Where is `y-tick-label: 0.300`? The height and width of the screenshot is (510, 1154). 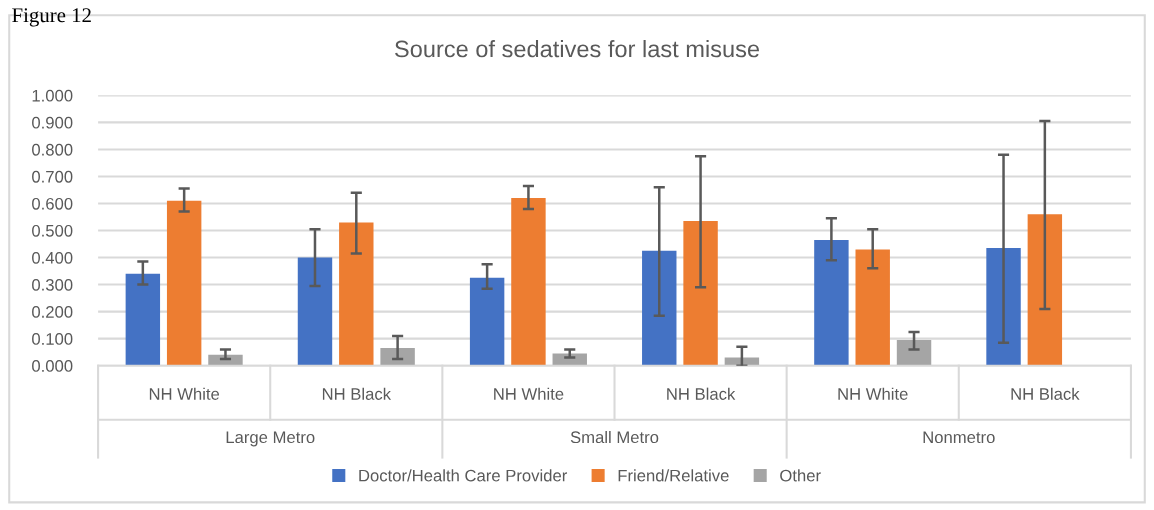
y-tick-label: 0.300 is located at coordinates (52, 284).